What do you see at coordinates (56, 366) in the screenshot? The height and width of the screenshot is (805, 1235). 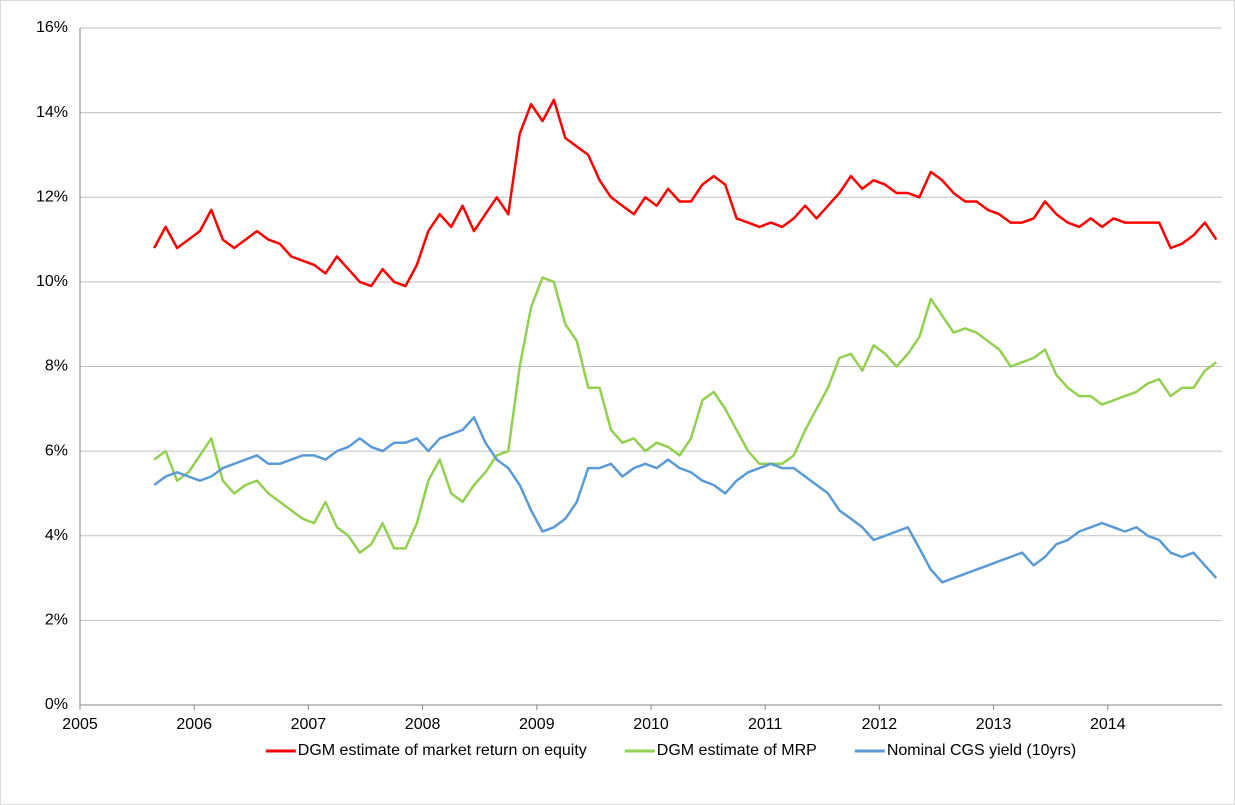 I see `y-tick-label: 8%` at bounding box center [56, 366].